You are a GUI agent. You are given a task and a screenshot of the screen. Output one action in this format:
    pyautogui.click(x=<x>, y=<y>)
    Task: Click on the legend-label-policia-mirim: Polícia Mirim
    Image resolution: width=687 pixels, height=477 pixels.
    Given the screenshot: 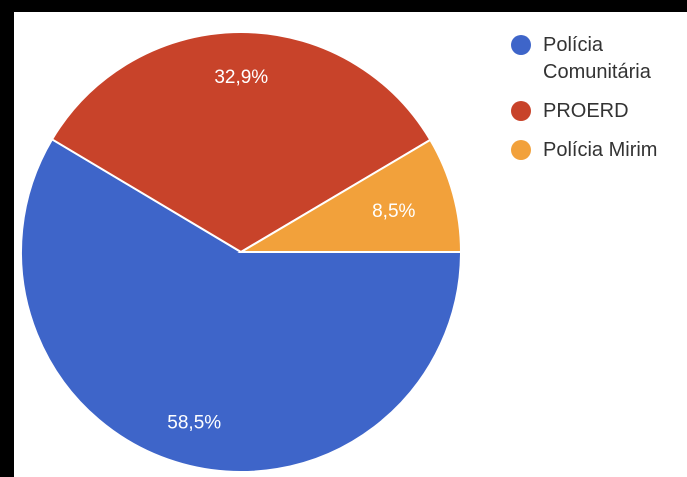 What is the action you would take?
    pyautogui.click(x=600, y=150)
    